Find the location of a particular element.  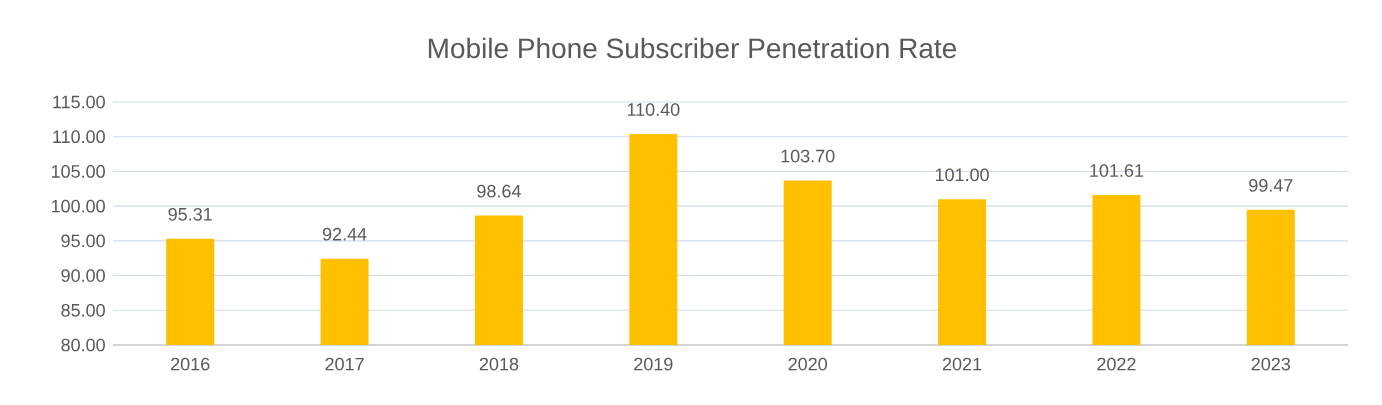

y-tick-label: 95.00 is located at coordinates (83, 241).